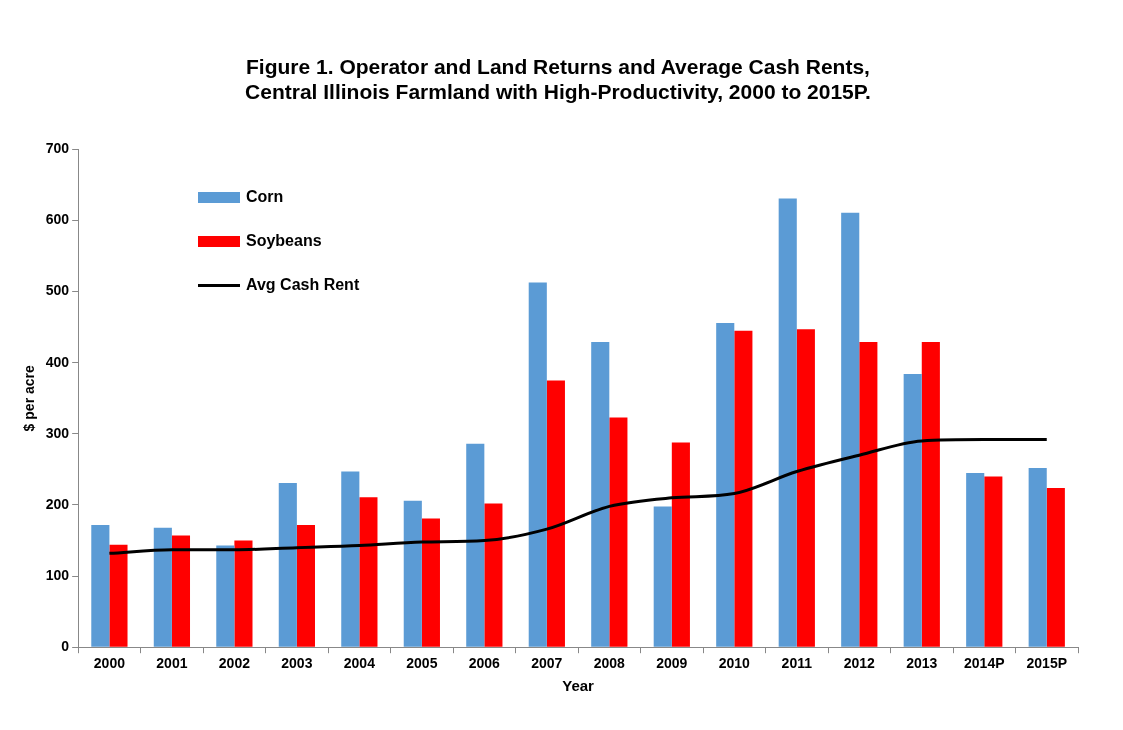 This screenshot has width=1123, height=730. I want to click on x-tick-label: 2006, so click(484, 663).